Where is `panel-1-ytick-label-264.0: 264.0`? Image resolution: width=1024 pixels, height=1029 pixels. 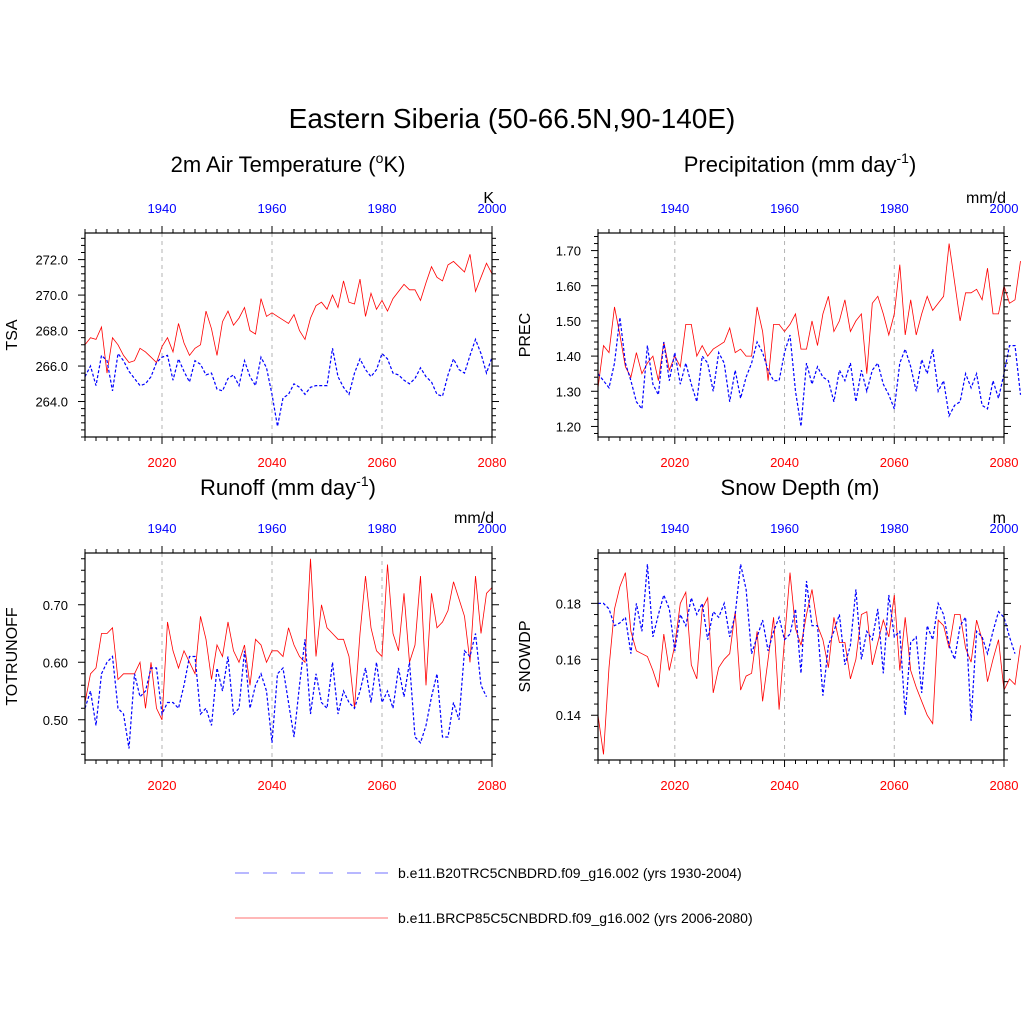 panel-1-ytick-label-264.0: 264.0 is located at coordinates (51, 402).